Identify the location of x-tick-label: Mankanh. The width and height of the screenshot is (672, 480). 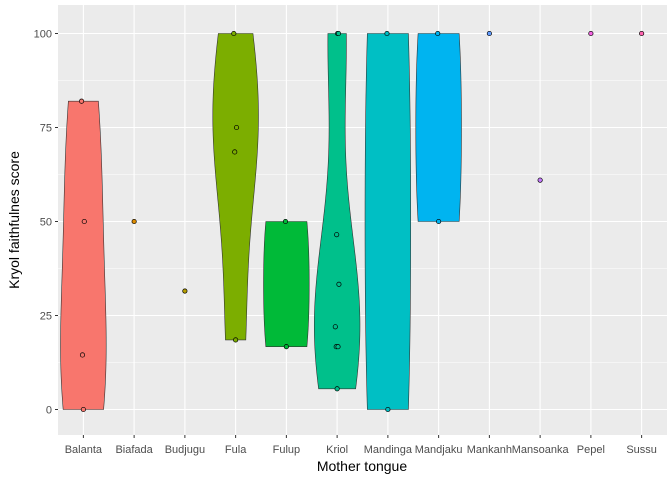
(489, 450).